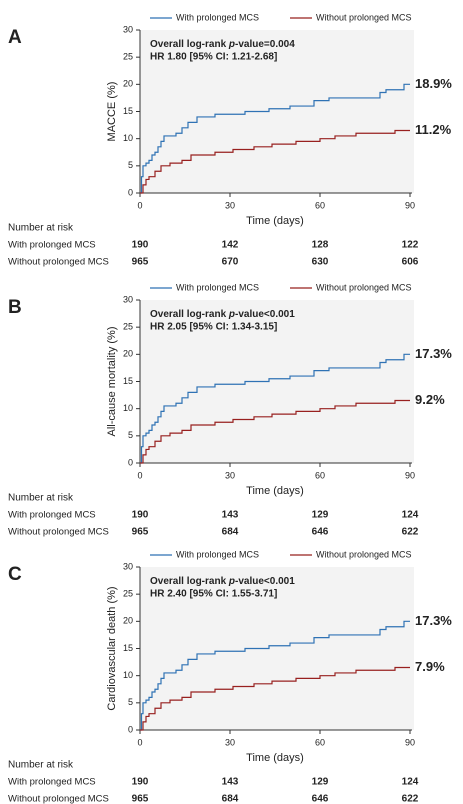 This screenshot has width=463, height=804. I want to click on risk-count: 622, so click(410, 799).